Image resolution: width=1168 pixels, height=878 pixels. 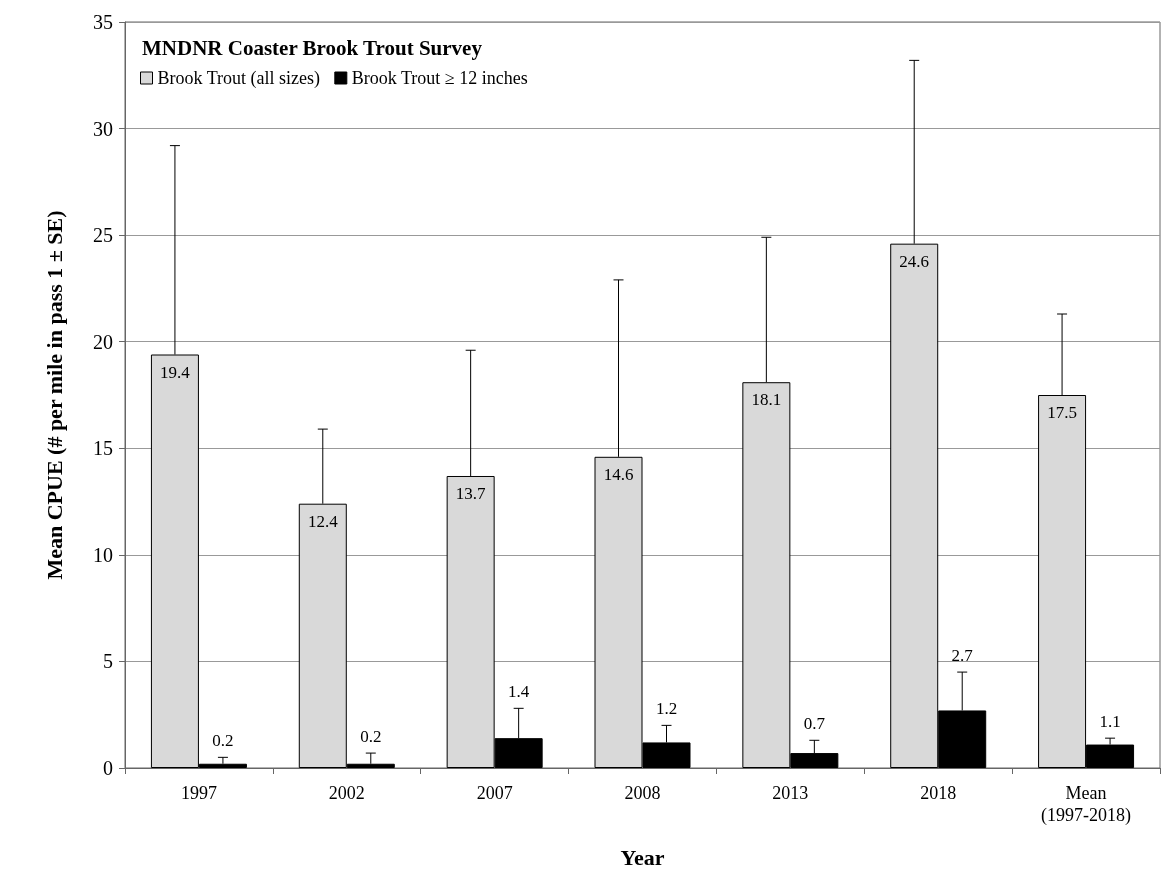 I want to click on text: MNDNR Coaster Brook Trout Survey, so click(x=312, y=47).